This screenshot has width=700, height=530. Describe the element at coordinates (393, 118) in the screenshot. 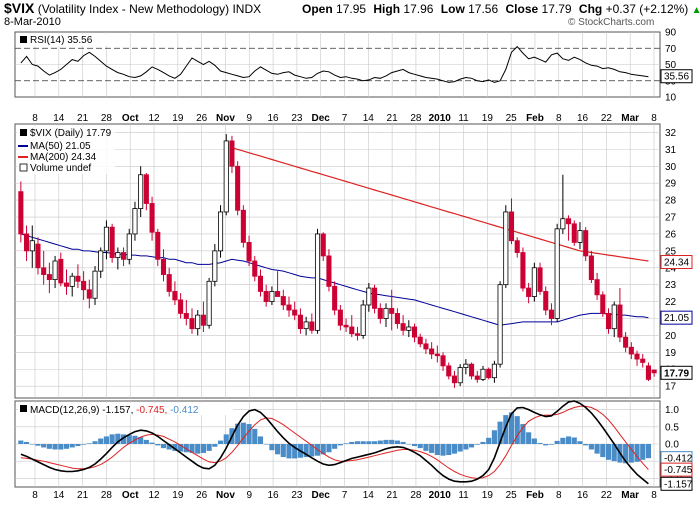

I see `x-tick-label-top: 21` at that location.